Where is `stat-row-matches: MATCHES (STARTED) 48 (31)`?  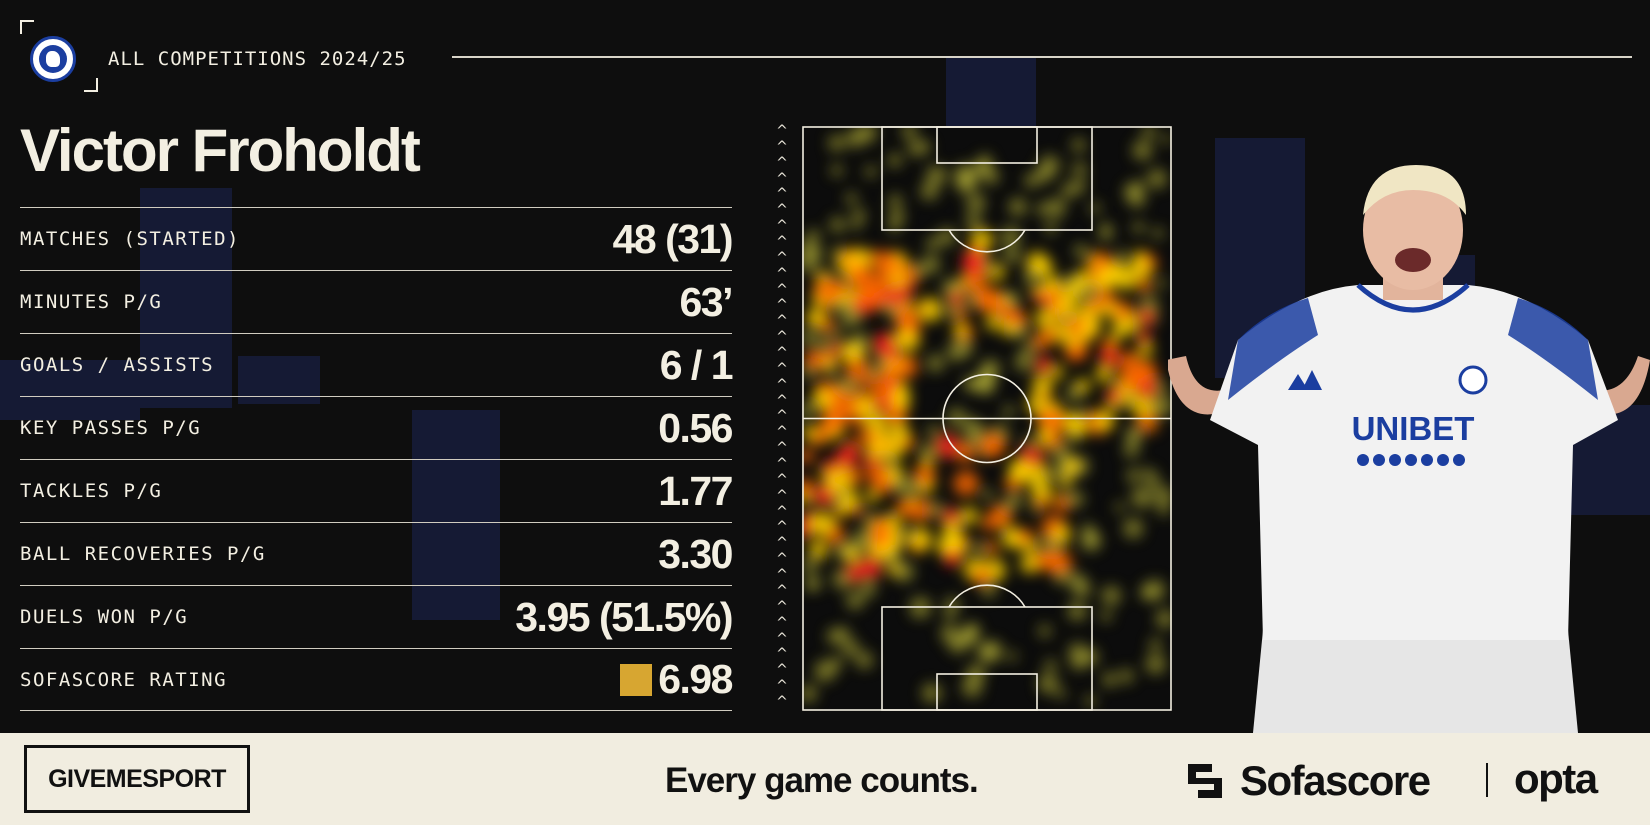 stat-row-matches: MATCHES (STARTED) 48 (31) is located at coordinates (377, 238).